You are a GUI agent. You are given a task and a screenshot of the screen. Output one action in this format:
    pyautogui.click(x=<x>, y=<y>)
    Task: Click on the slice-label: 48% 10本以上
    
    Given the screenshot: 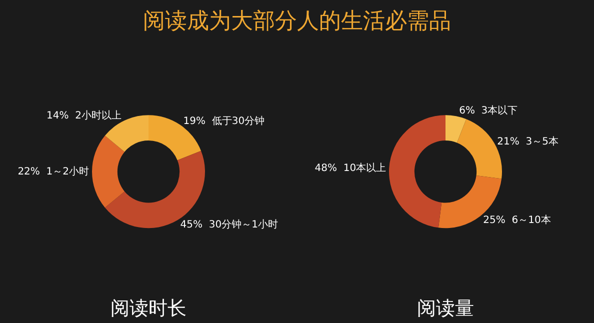 What is the action you would take?
    pyautogui.click(x=350, y=168)
    